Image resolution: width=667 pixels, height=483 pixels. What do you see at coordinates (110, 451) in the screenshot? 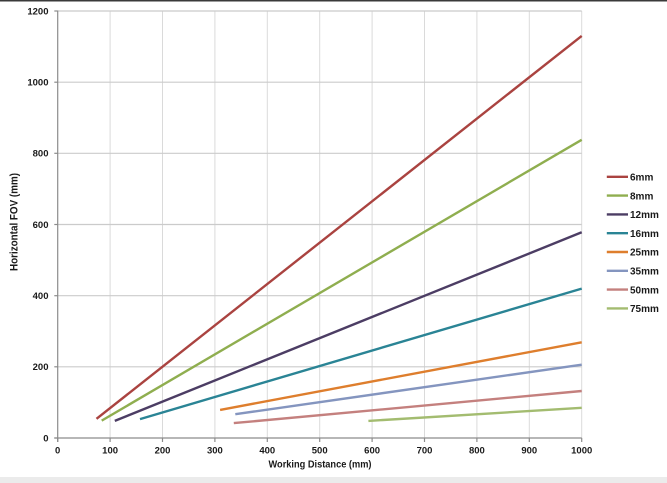
I see `svg-text: 100` at bounding box center [110, 451].